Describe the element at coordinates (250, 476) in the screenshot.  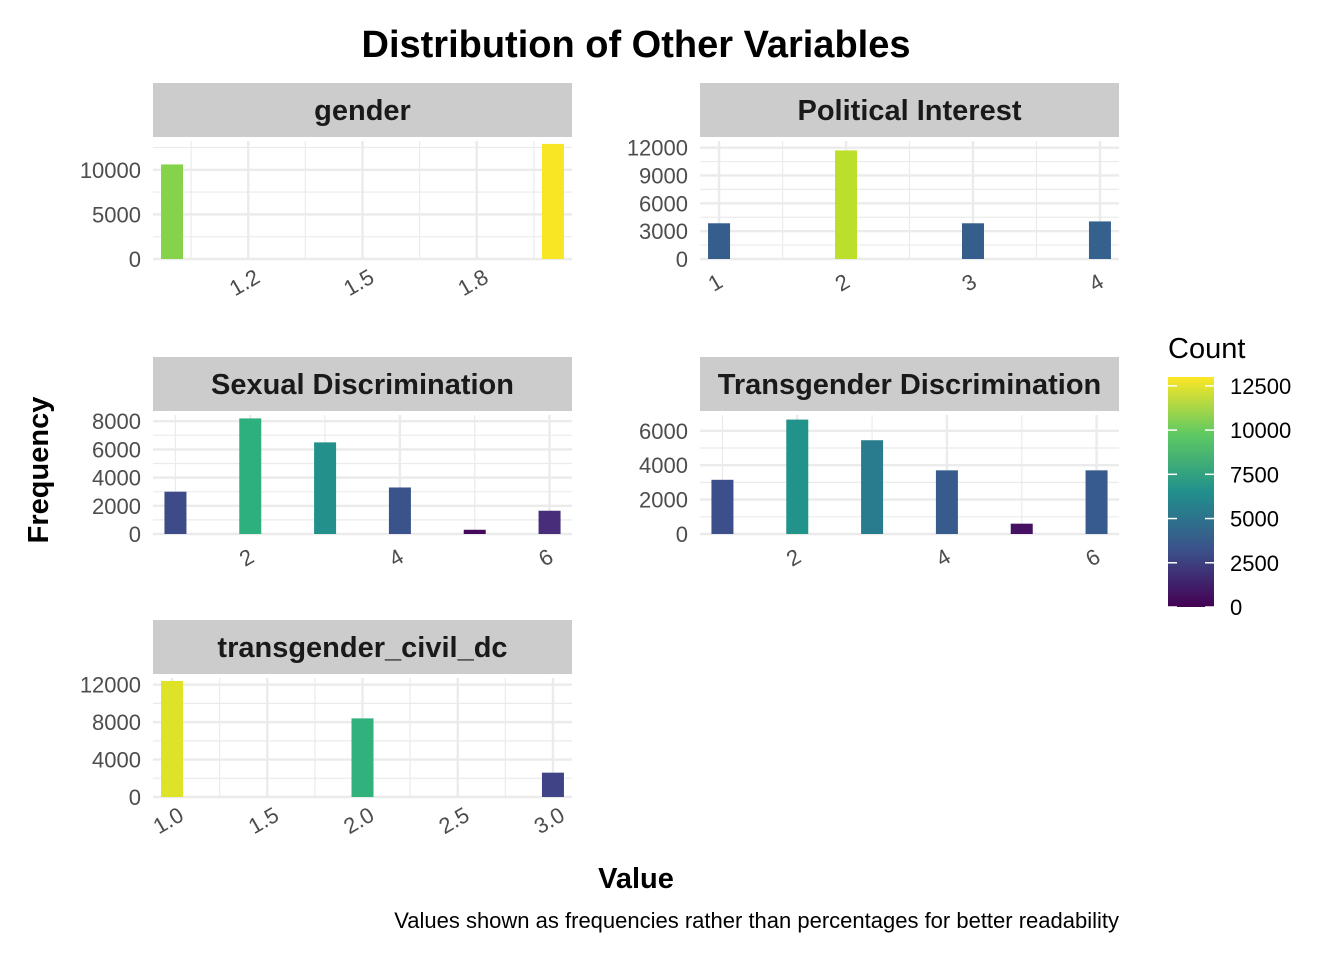
I see `bar-Sexual Discrimination-2` at that location.